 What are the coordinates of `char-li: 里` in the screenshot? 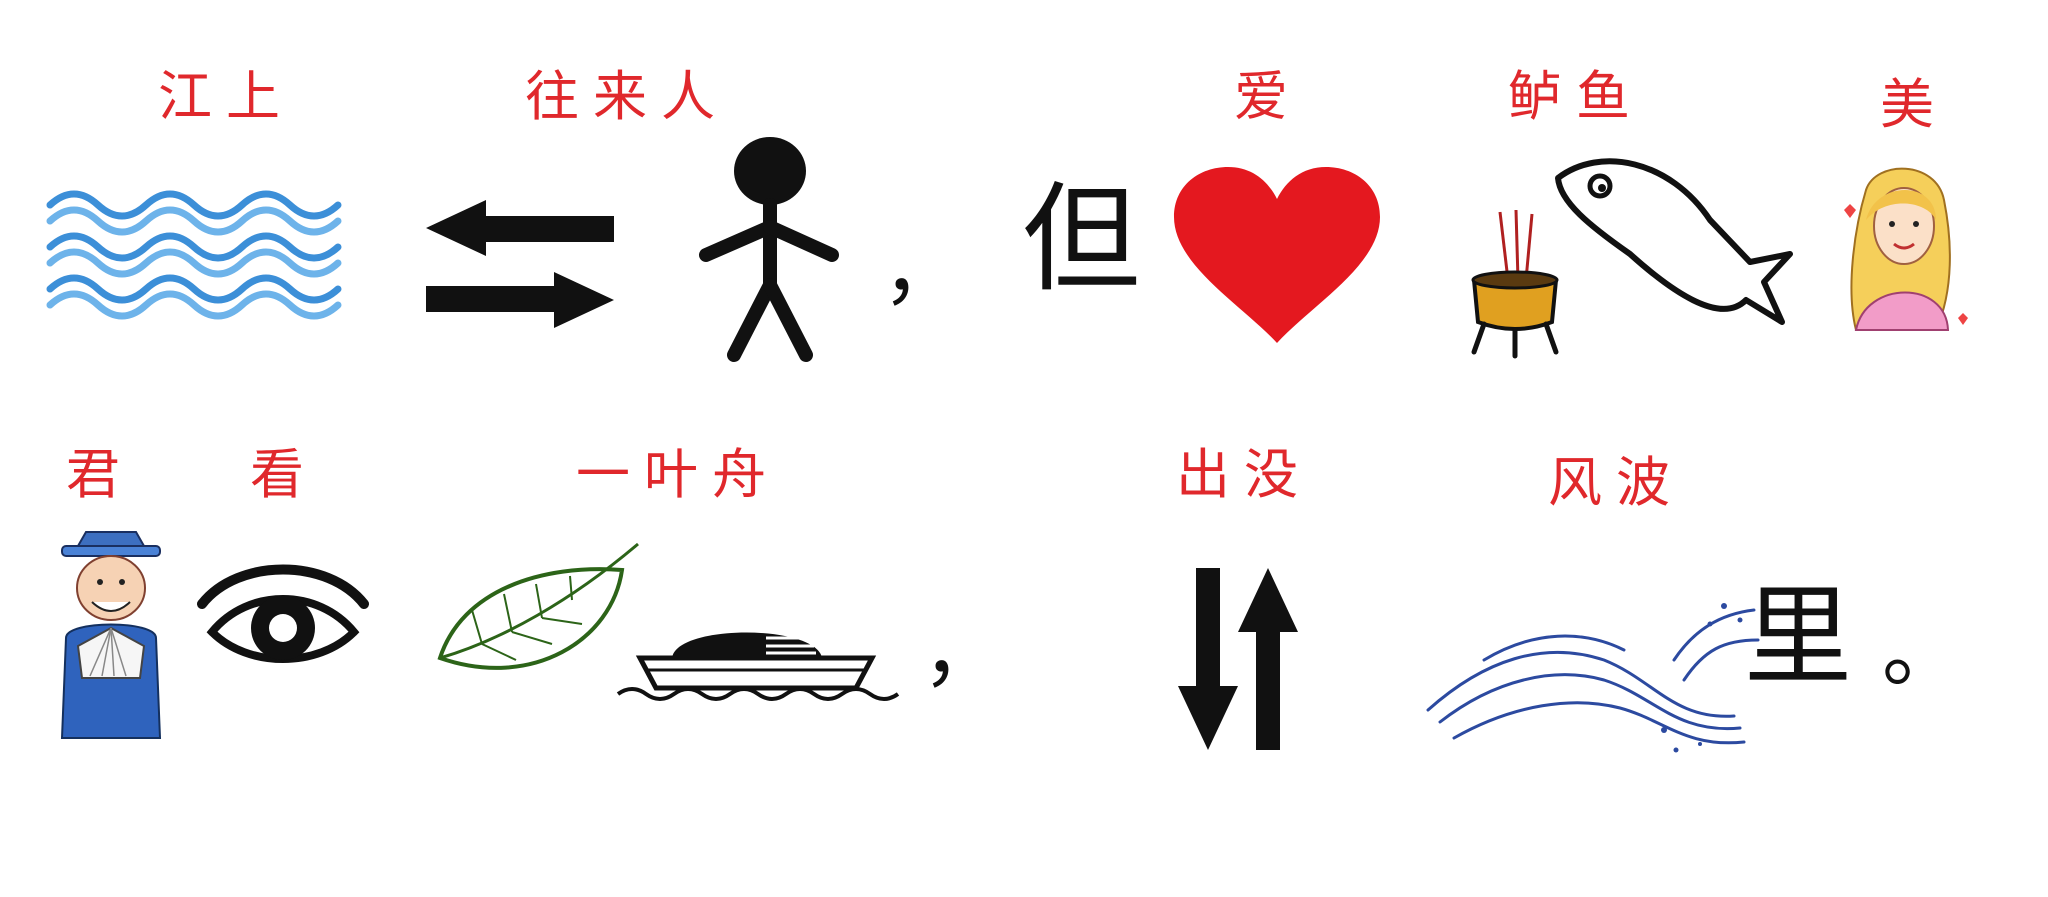 It's located at (1798, 637).